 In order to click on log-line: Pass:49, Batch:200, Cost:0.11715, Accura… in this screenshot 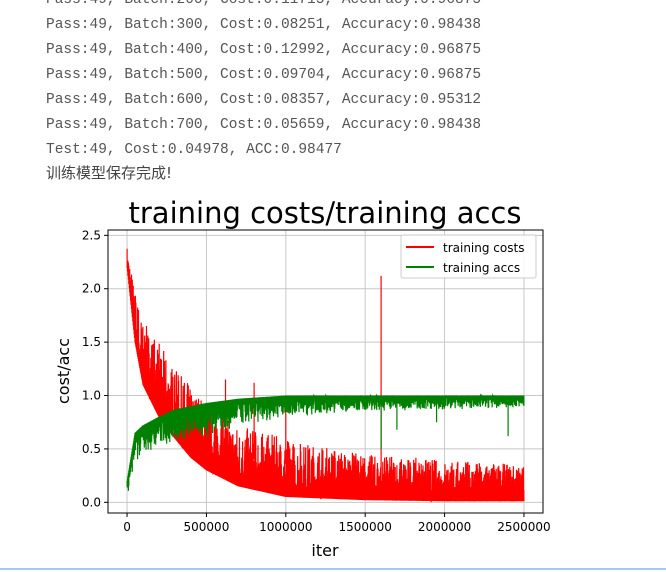, I will do `click(264, 4)`.